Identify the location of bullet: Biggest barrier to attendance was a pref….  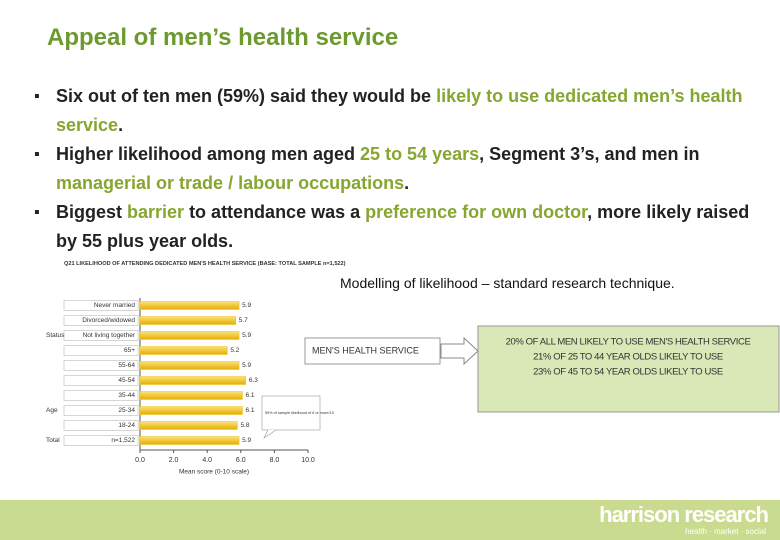
(394, 227).